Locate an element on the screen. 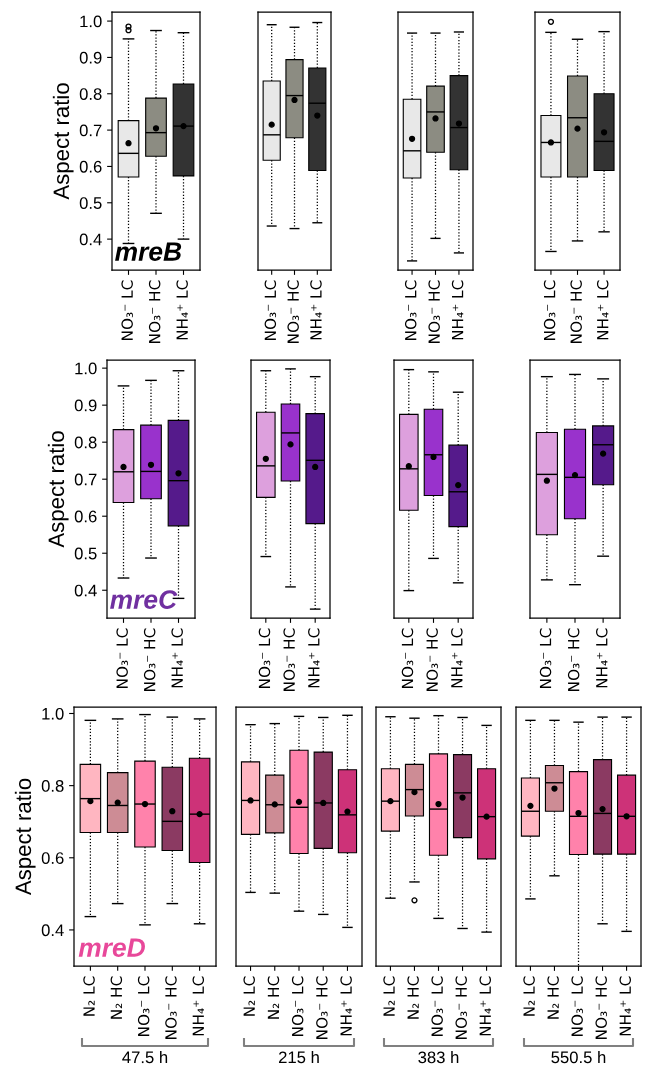 The height and width of the screenshot is (1069, 645). annotation: mreD is located at coordinates (111, 947).